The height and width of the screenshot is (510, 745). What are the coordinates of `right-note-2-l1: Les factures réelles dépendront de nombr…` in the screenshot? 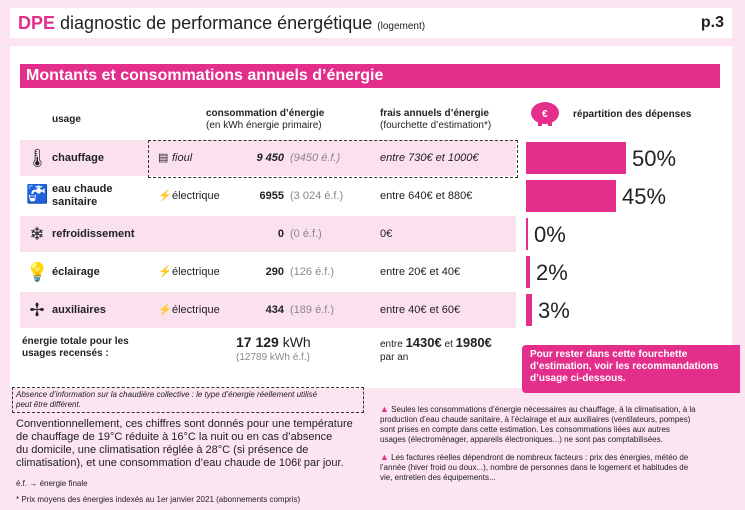 It's located at (540, 457).